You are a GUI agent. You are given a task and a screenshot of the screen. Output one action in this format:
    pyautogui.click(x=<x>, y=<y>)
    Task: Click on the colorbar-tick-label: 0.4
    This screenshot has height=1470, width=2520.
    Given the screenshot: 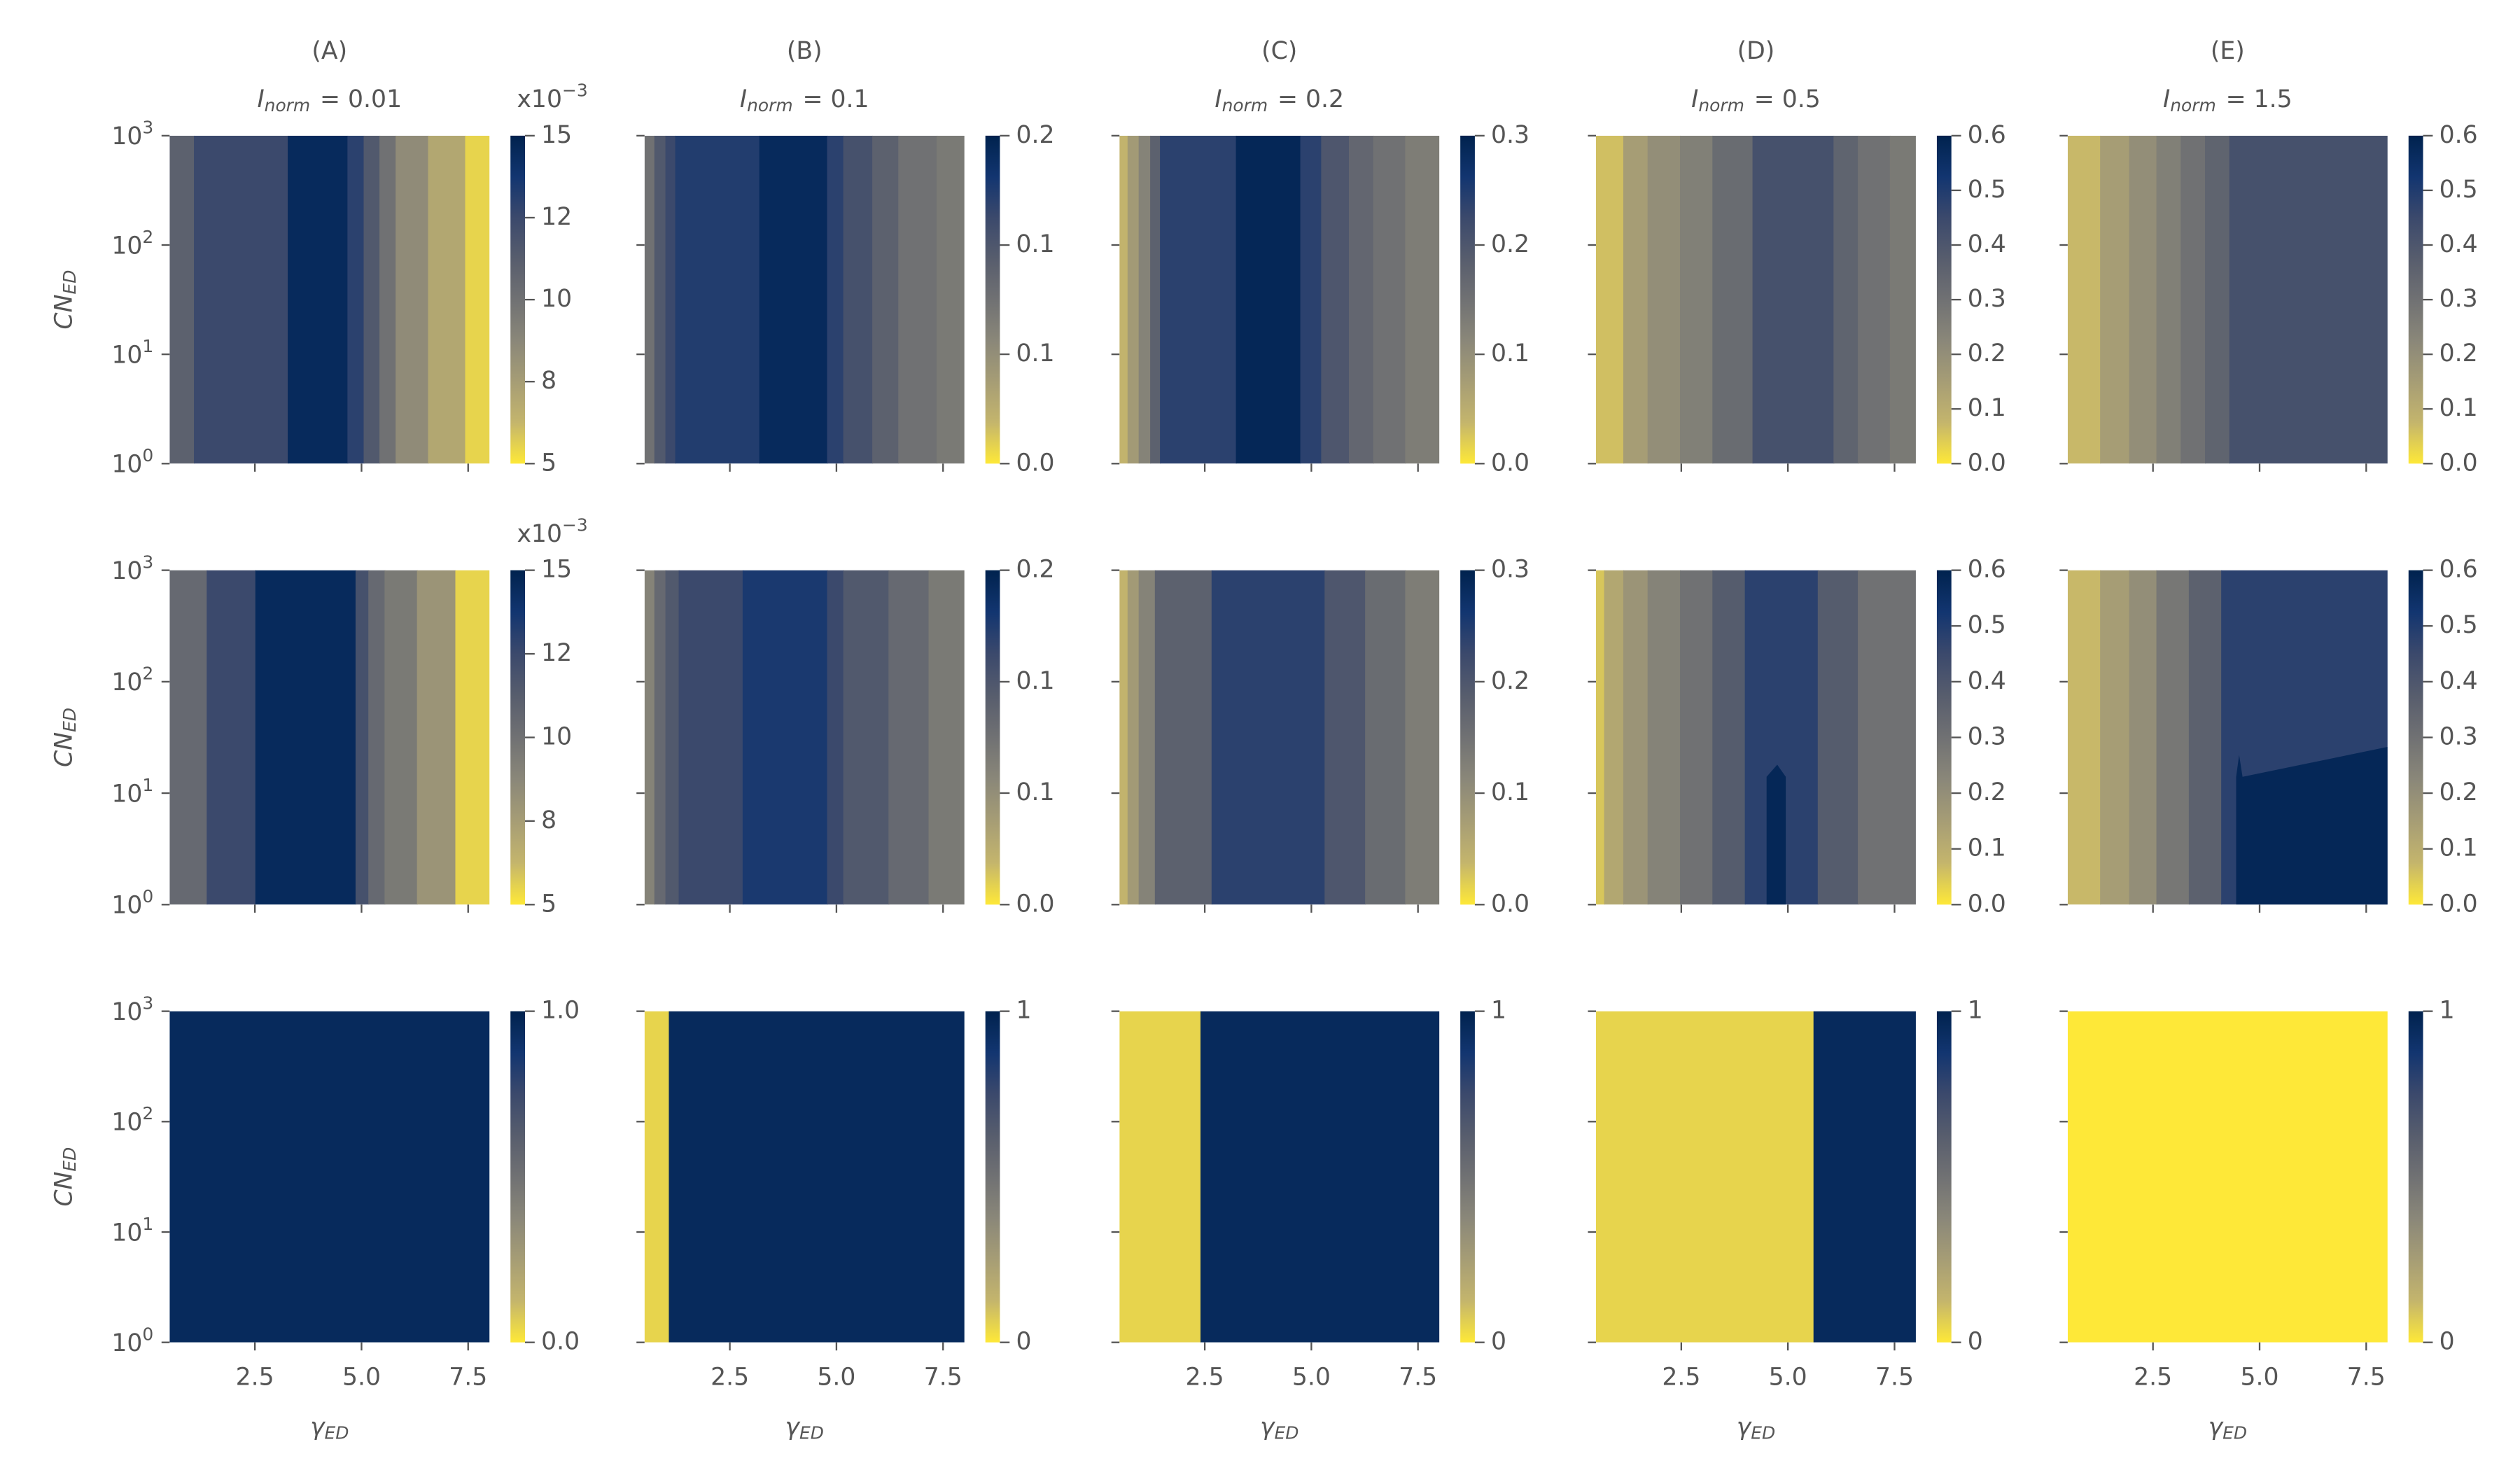 What is the action you would take?
    pyautogui.click(x=1987, y=244)
    